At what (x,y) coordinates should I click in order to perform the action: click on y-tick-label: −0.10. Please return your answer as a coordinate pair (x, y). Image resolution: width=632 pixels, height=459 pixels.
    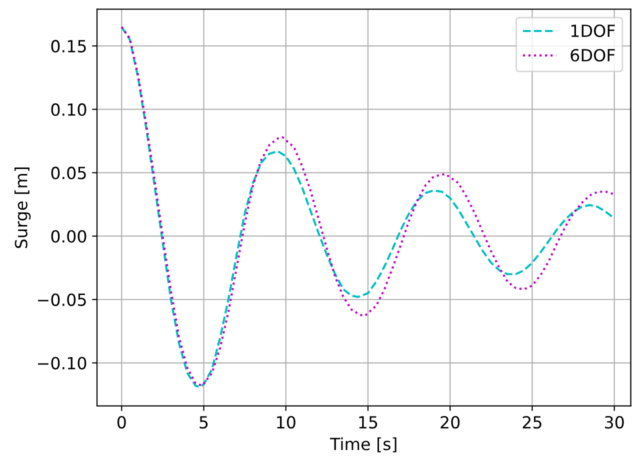
    Looking at the image, I should click on (62, 363).